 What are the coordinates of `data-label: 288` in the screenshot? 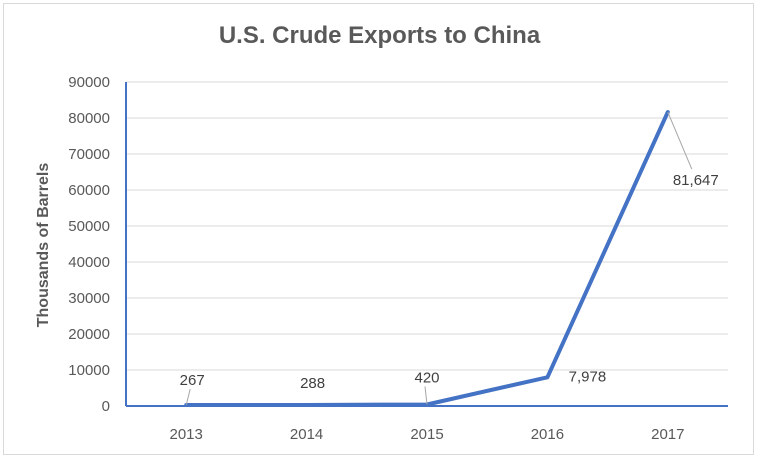 It's located at (312, 383).